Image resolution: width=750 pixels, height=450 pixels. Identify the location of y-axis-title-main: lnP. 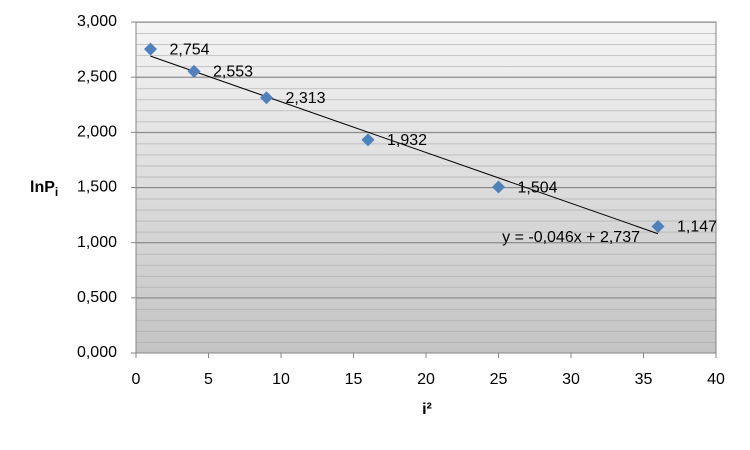
(42, 187).